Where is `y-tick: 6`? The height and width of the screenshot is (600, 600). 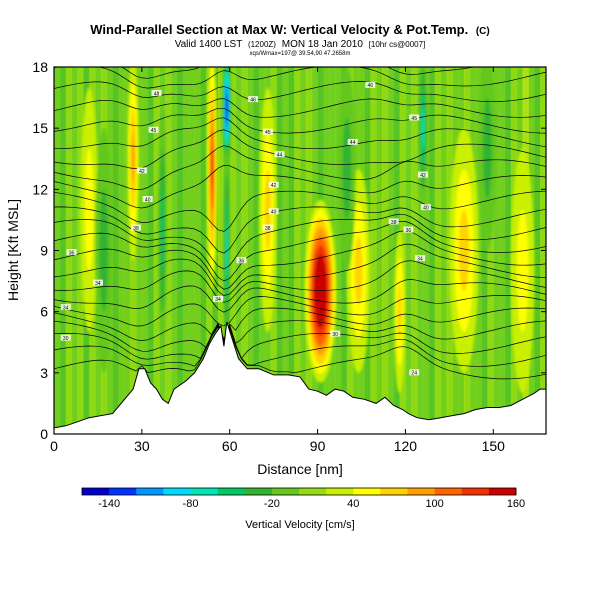 y-tick: 6 is located at coordinates (293, 312).